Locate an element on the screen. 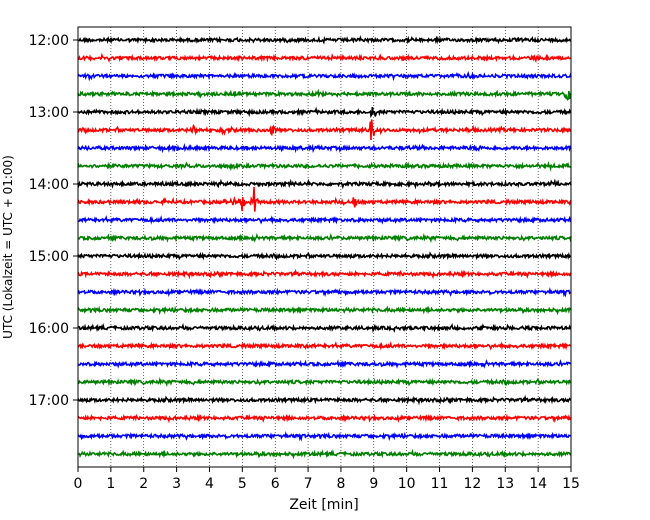 This screenshot has width=650, height=520. y-tick-label: 14:00 is located at coordinates (49, 185).